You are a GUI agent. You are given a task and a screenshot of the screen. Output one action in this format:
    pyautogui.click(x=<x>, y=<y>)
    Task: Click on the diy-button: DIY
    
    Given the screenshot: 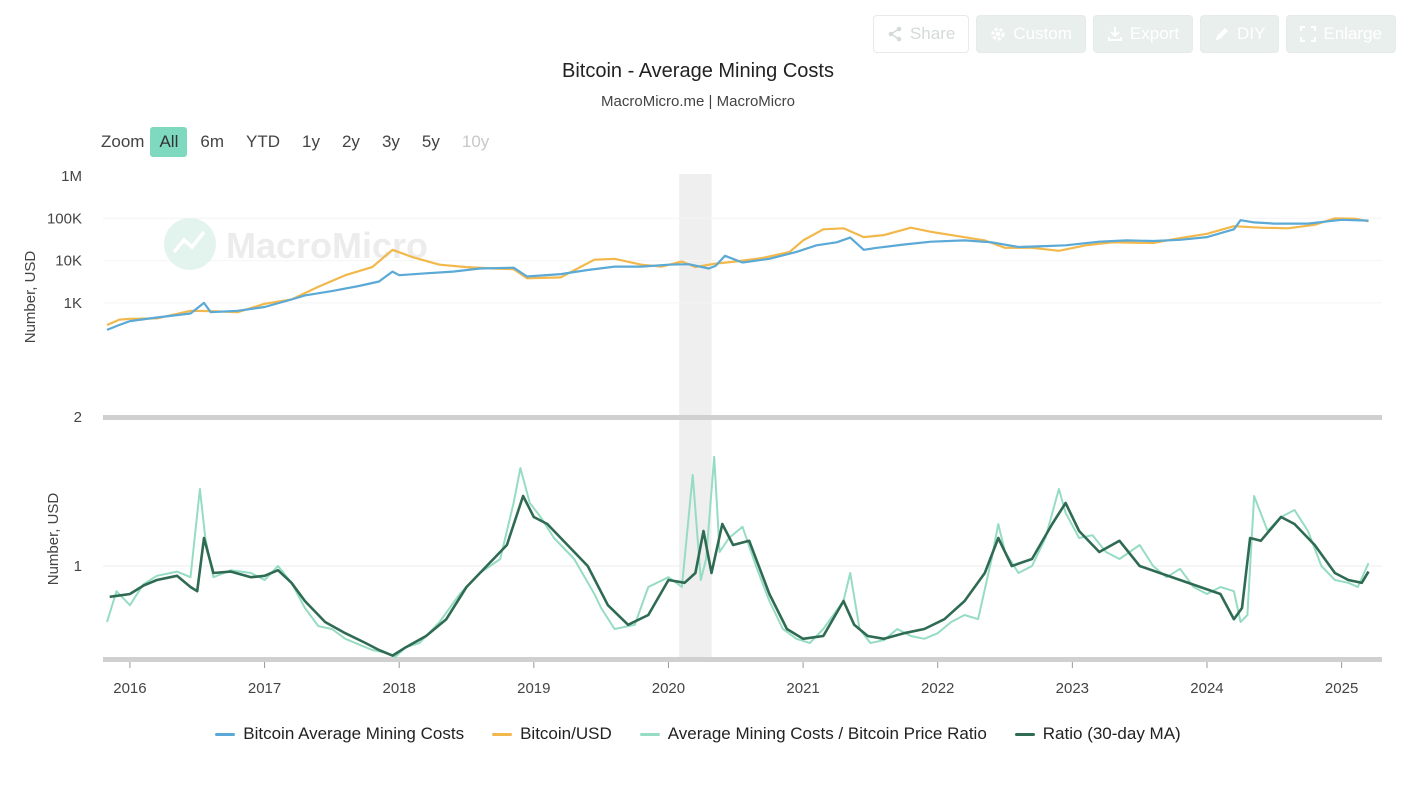 What is the action you would take?
    pyautogui.click(x=1240, y=34)
    